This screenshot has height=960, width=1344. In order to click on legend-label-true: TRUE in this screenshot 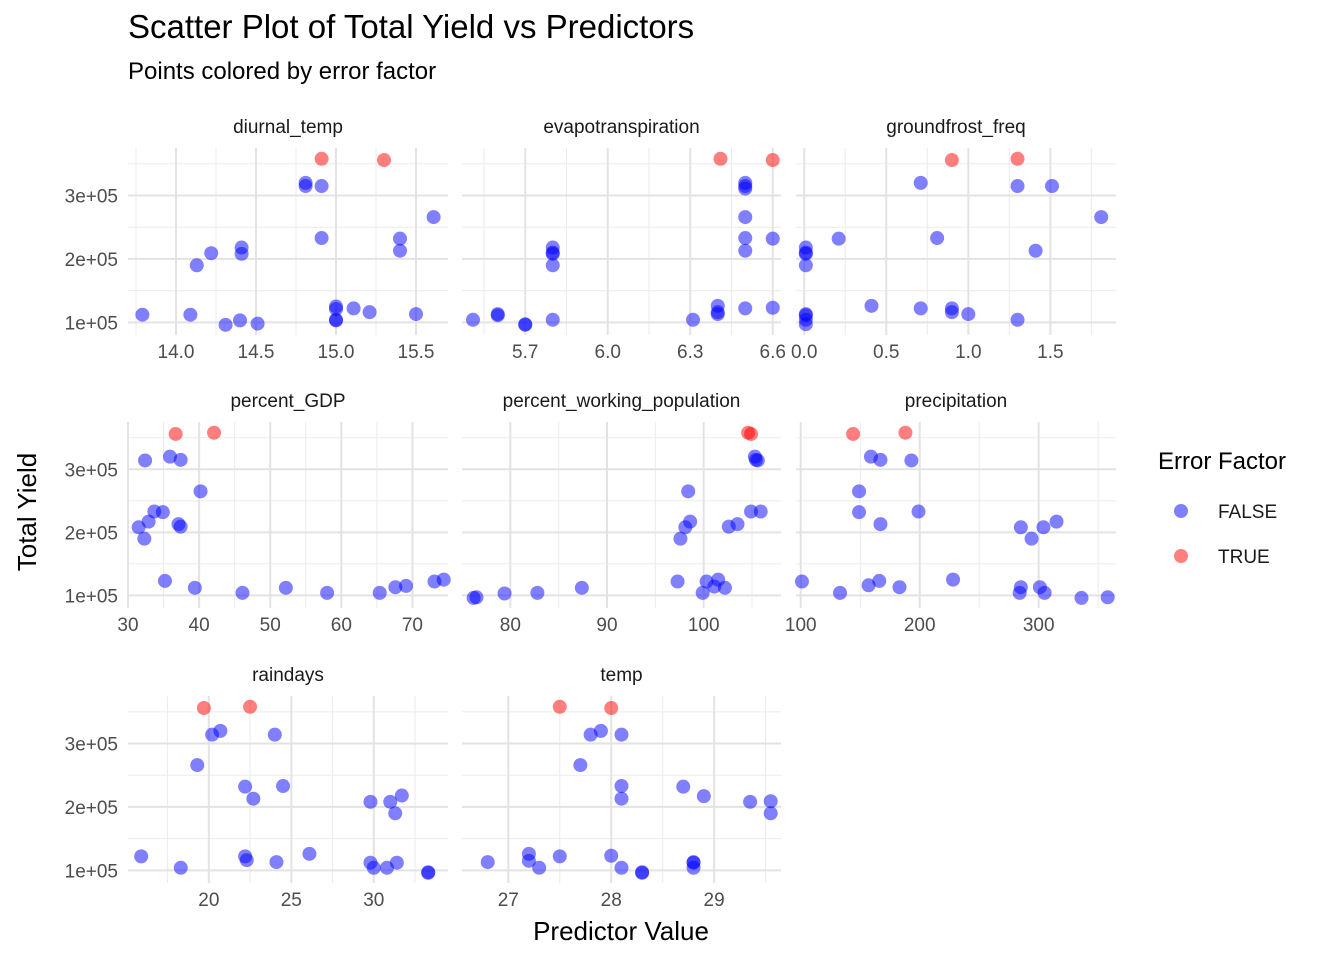, I will do `click(1244, 557)`.